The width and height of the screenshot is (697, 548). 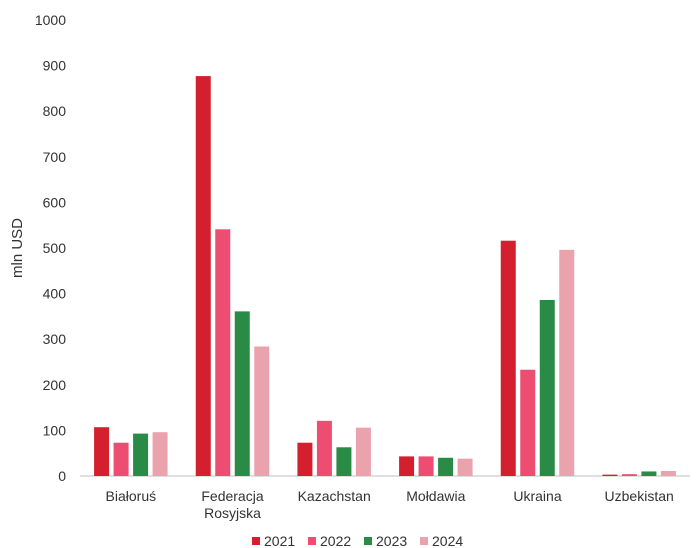 I want to click on x-category-label: Białoruś, so click(x=131, y=496).